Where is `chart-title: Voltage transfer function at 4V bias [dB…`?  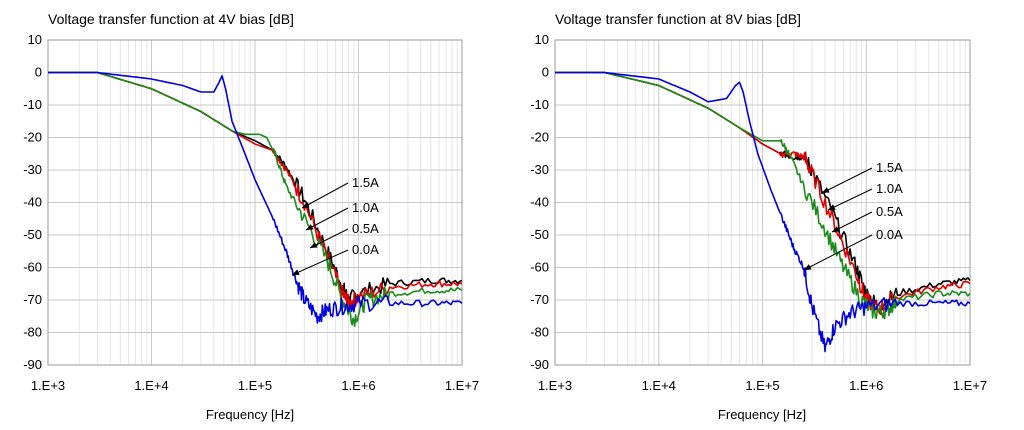 chart-title: Voltage transfer function at 4V bias [dB… is located at coordinates (171, 19).